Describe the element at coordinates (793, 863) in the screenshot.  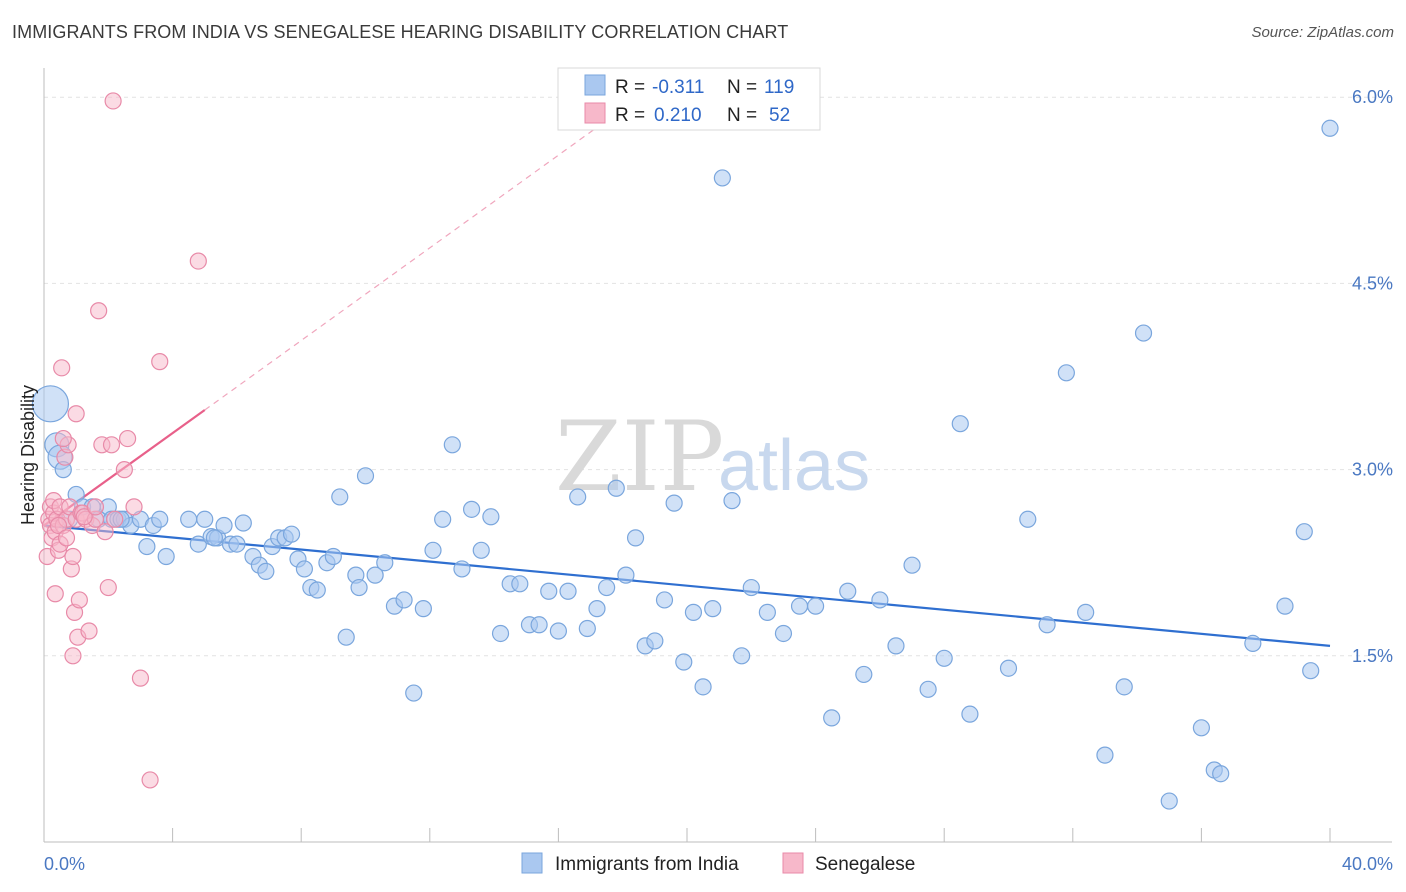
I see `bottom-legend-swatch-senegal` at that location.